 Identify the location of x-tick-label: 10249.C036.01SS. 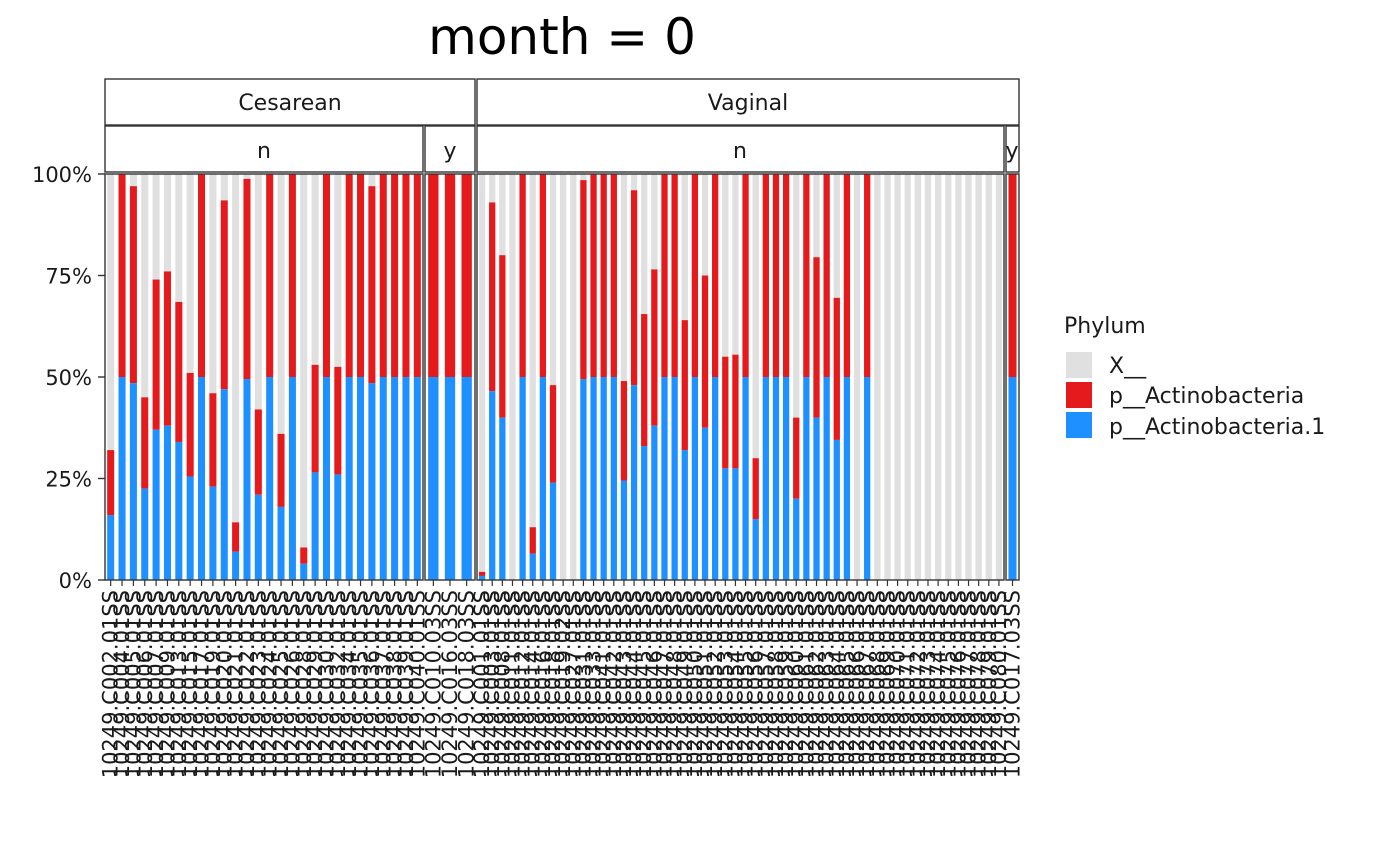
(372, 684).